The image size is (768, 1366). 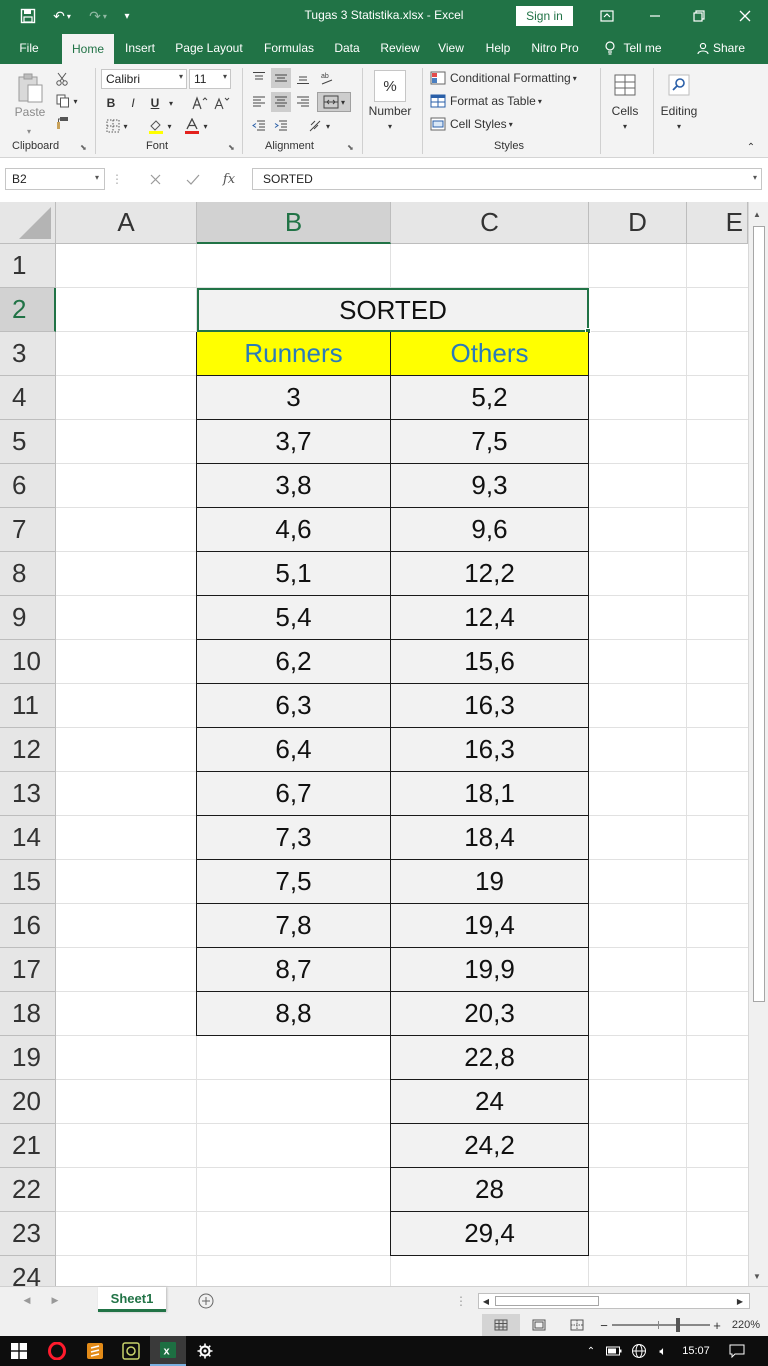 I want to click on row-header-4: 4, so click(x=28, y=398).